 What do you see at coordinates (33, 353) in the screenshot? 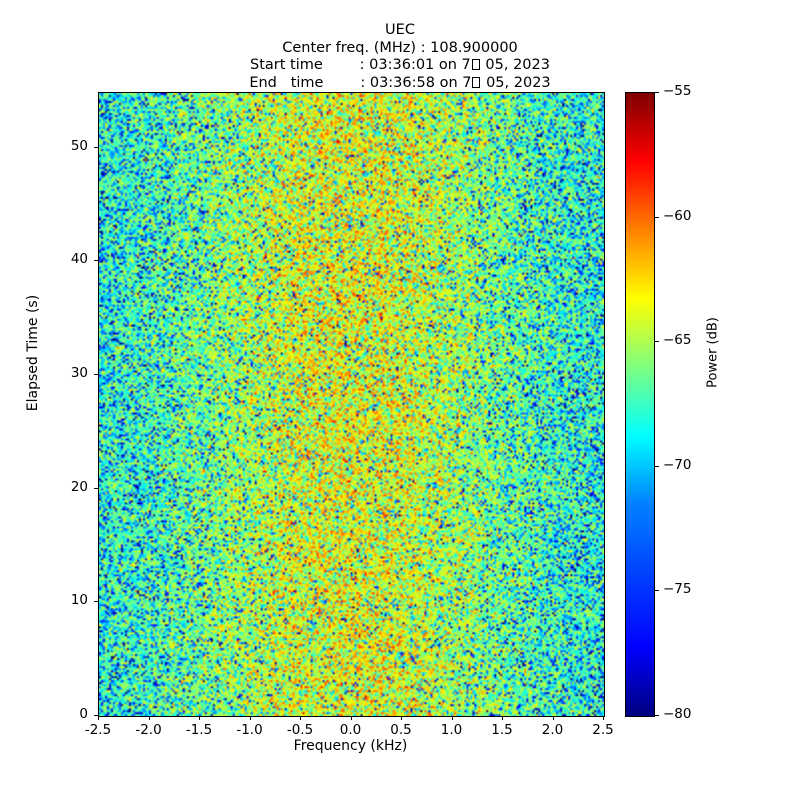
I see `y-axis-label: Elapsed Time (s)` at bounding box center [33, 353].